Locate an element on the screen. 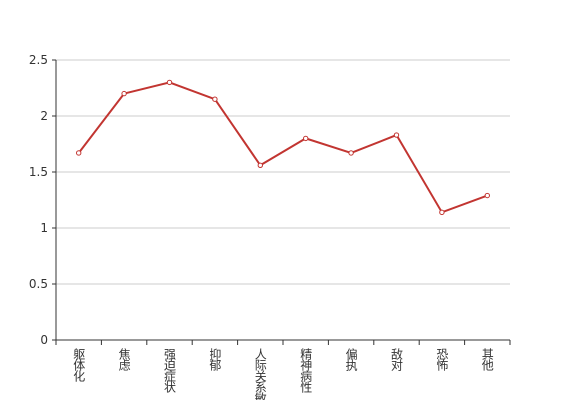  y-tick-label: 0.5 is located at coordinates (38, 284).